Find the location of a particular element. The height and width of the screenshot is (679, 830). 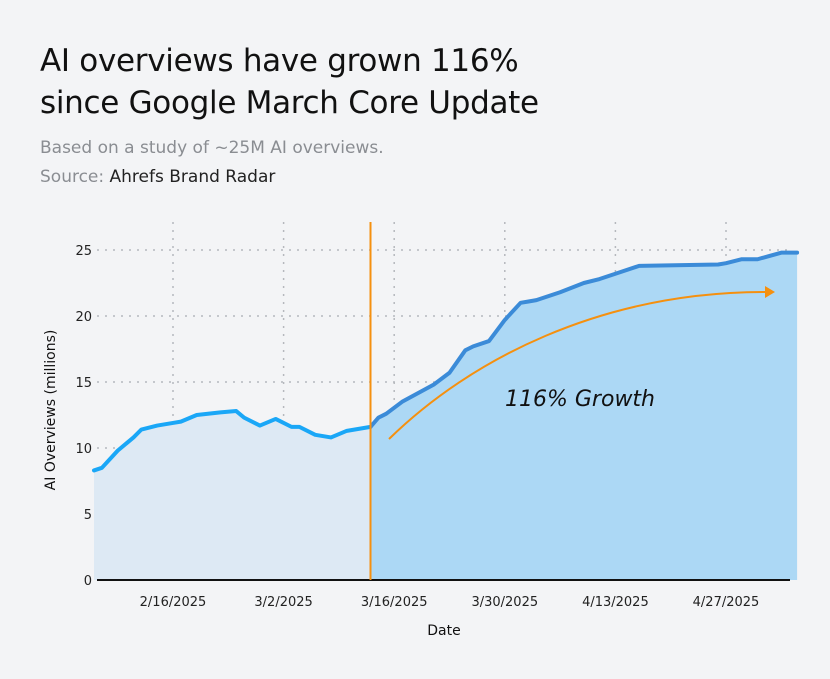

title-line-2: since Google March Core Update is located at coordinates (289, 103).